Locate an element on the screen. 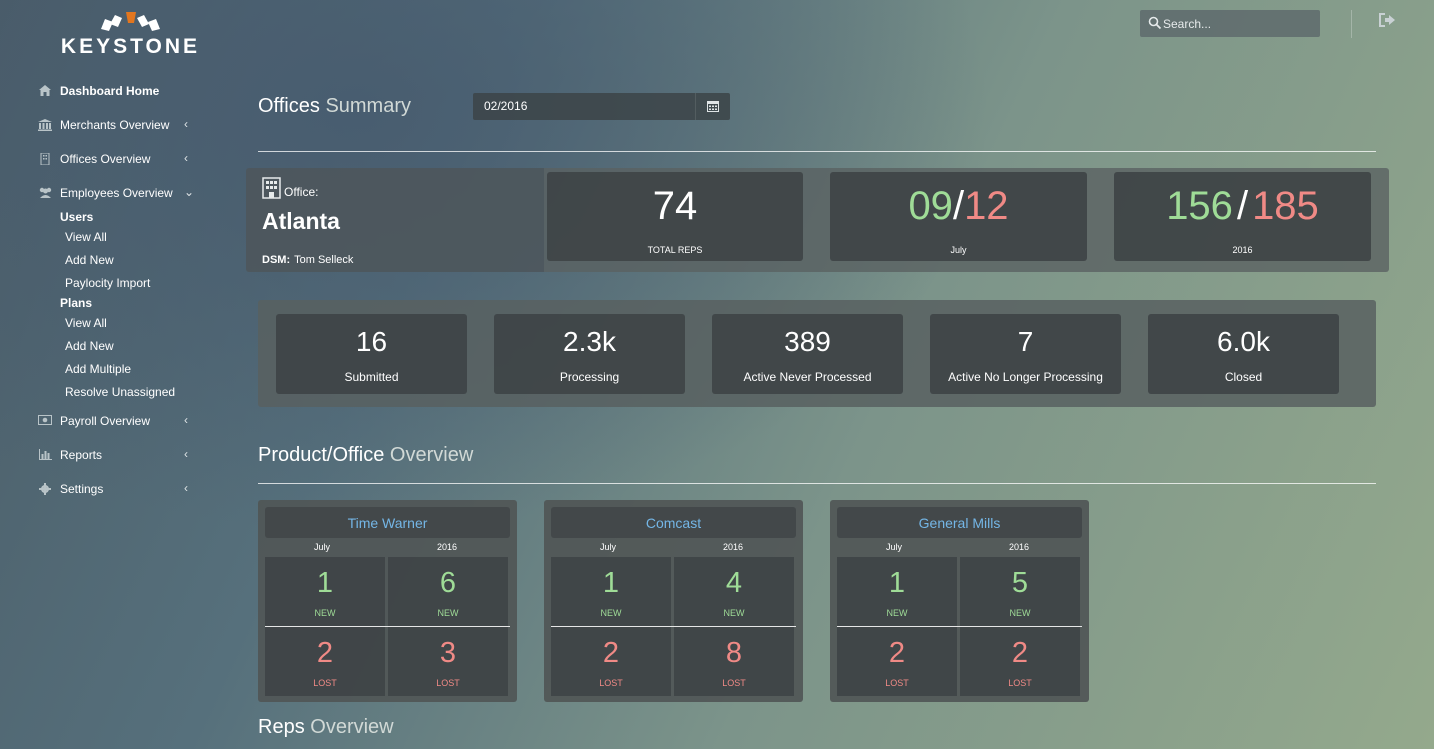  sidebar-item-settings: Settings ‹ is located at coordinates (118, 490).